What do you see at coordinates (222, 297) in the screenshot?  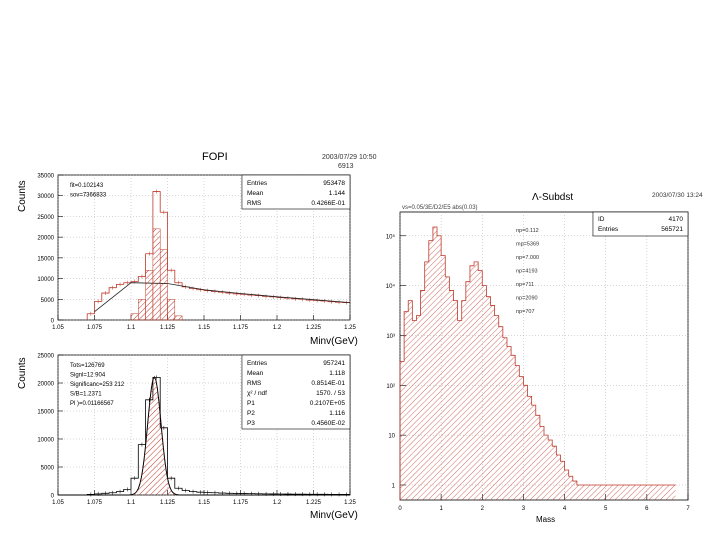 I see `background-fit-curve` at bounding box center [222, 297].